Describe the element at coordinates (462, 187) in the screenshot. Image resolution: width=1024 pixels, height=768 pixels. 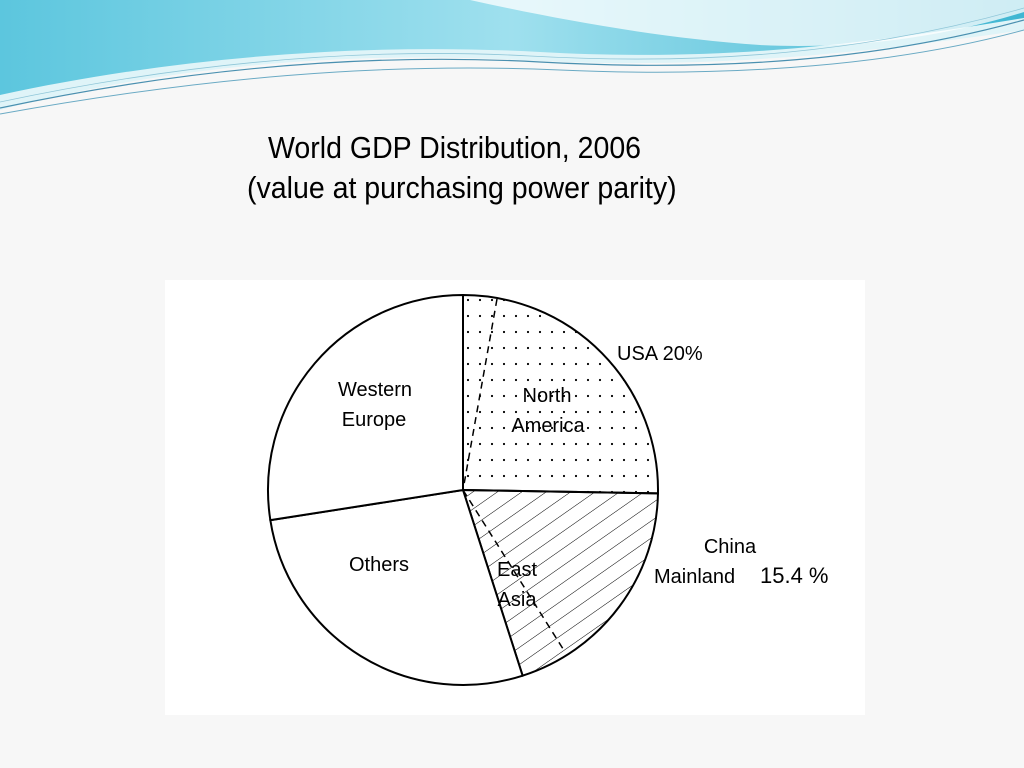
I see `title-line-2: (value at purchasing power parity)` at that location.